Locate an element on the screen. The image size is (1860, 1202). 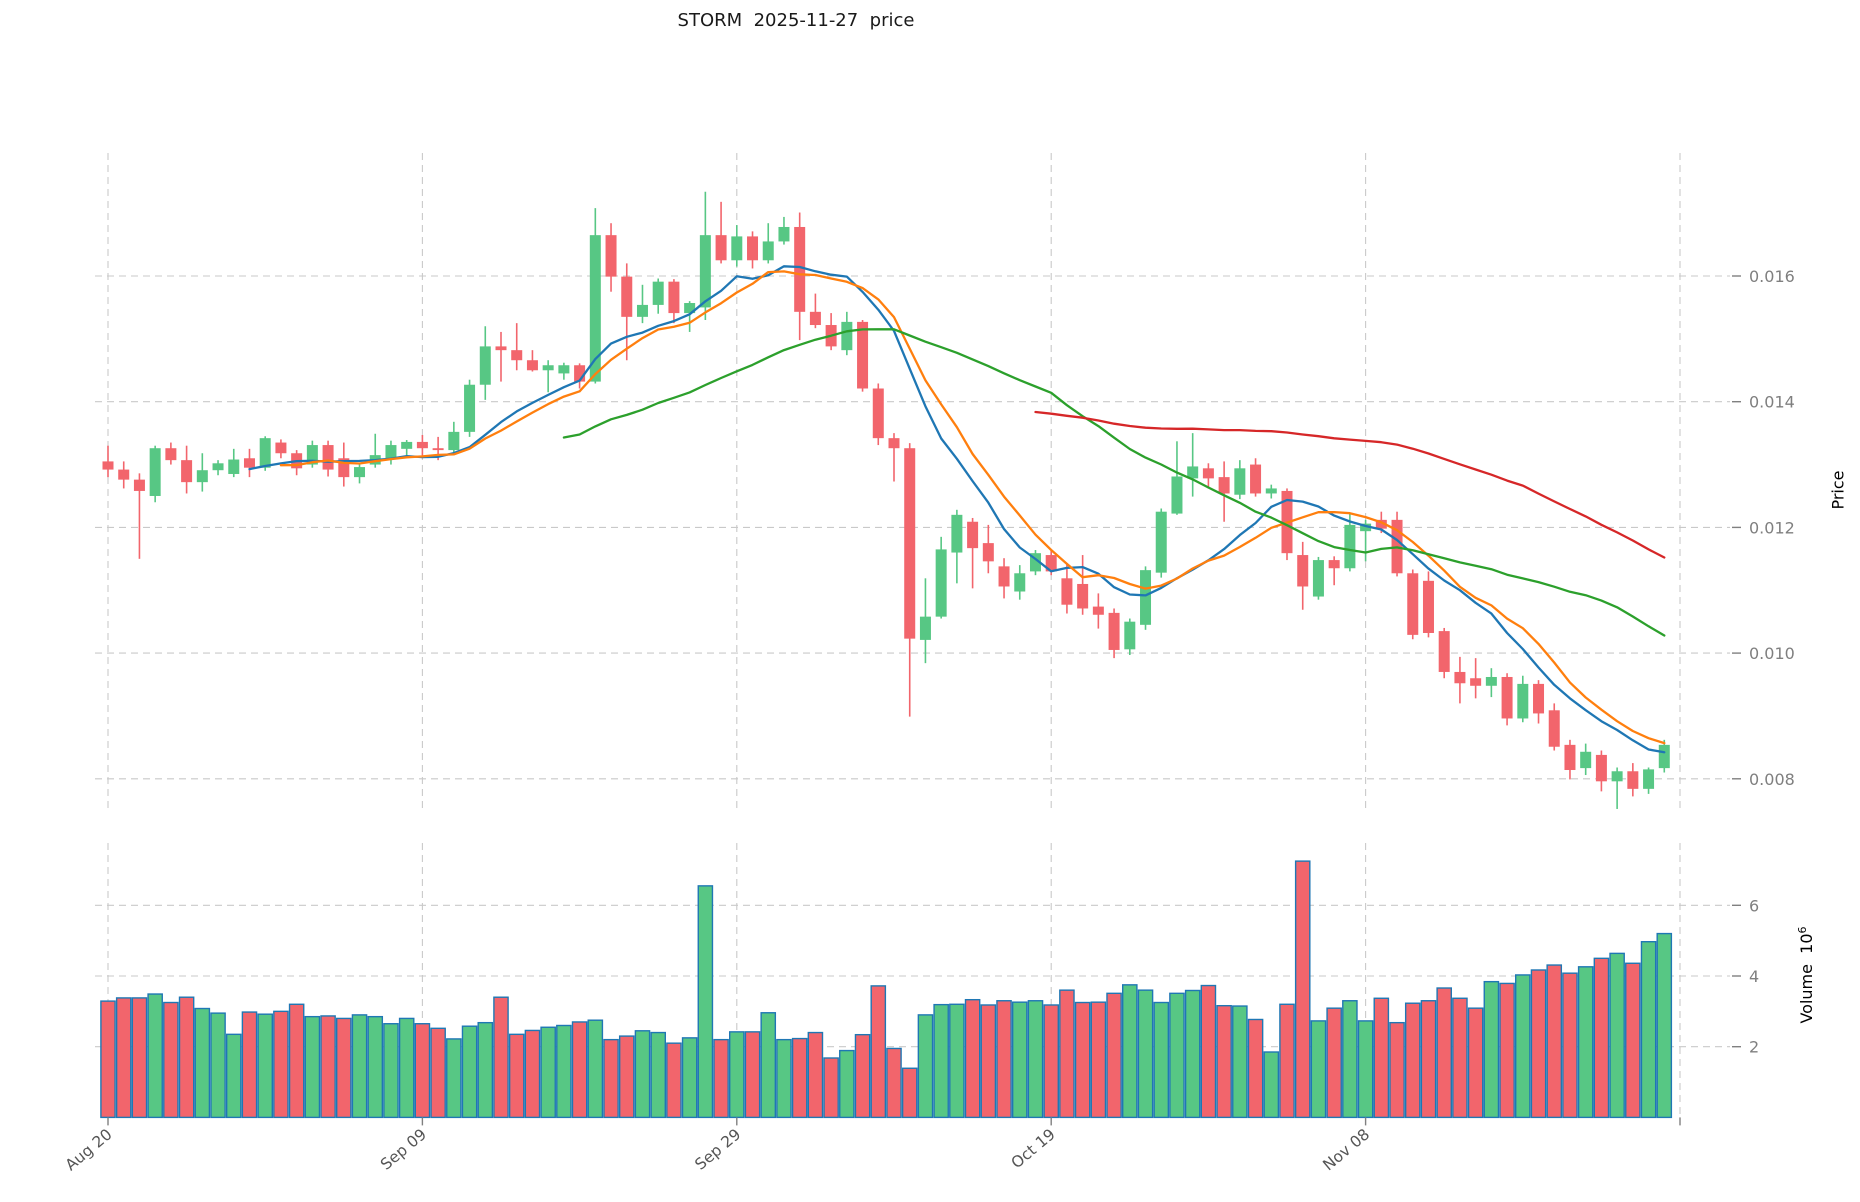
volume-axis-unit-base: 10 is located at coordinates (1807, 943).